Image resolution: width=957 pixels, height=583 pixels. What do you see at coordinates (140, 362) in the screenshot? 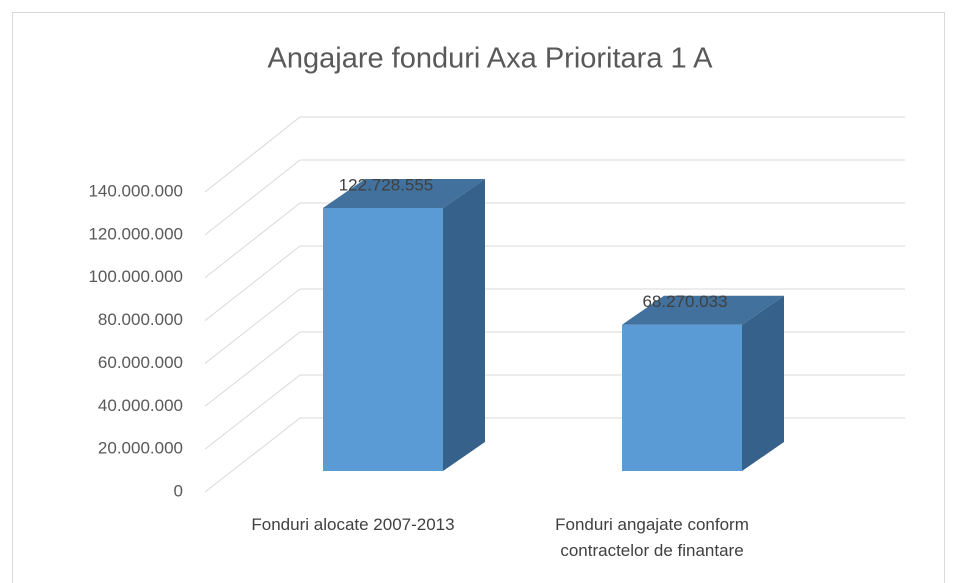
I see `y-tick-label: 60.000.000` at bounding box center [140, 362].